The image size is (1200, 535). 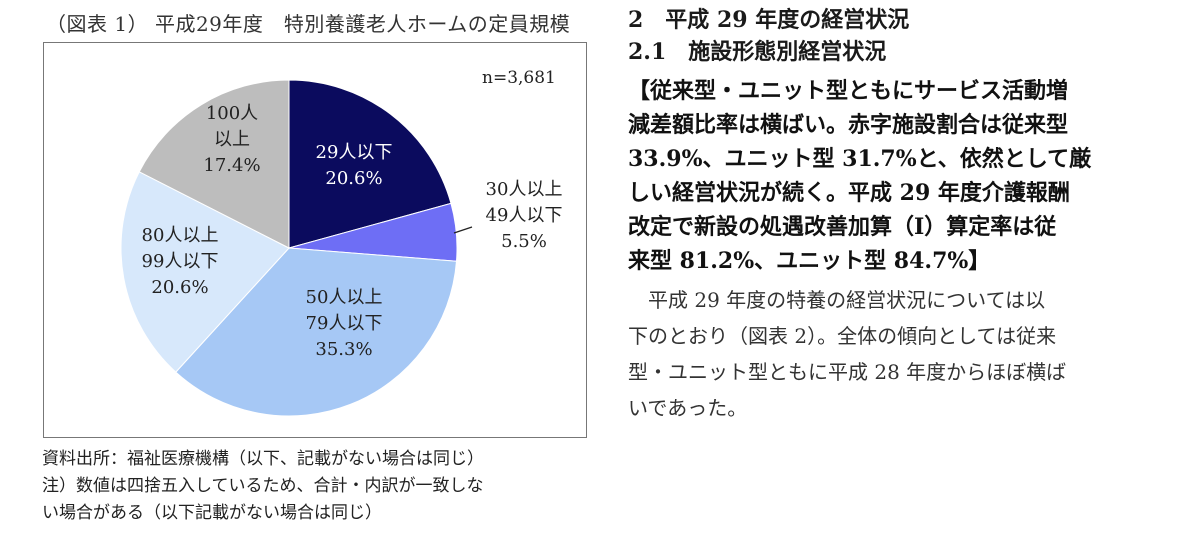 I want to click on summary-line: 来型 81.2%、ユニット型 84.7%】, so click(x=809, y=261).